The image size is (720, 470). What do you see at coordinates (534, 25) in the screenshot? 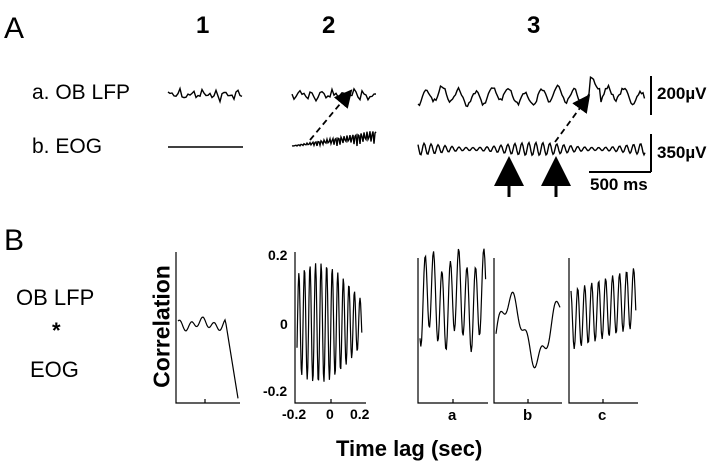
I see `column-label-3: 3` at bounding box center [534, 25].